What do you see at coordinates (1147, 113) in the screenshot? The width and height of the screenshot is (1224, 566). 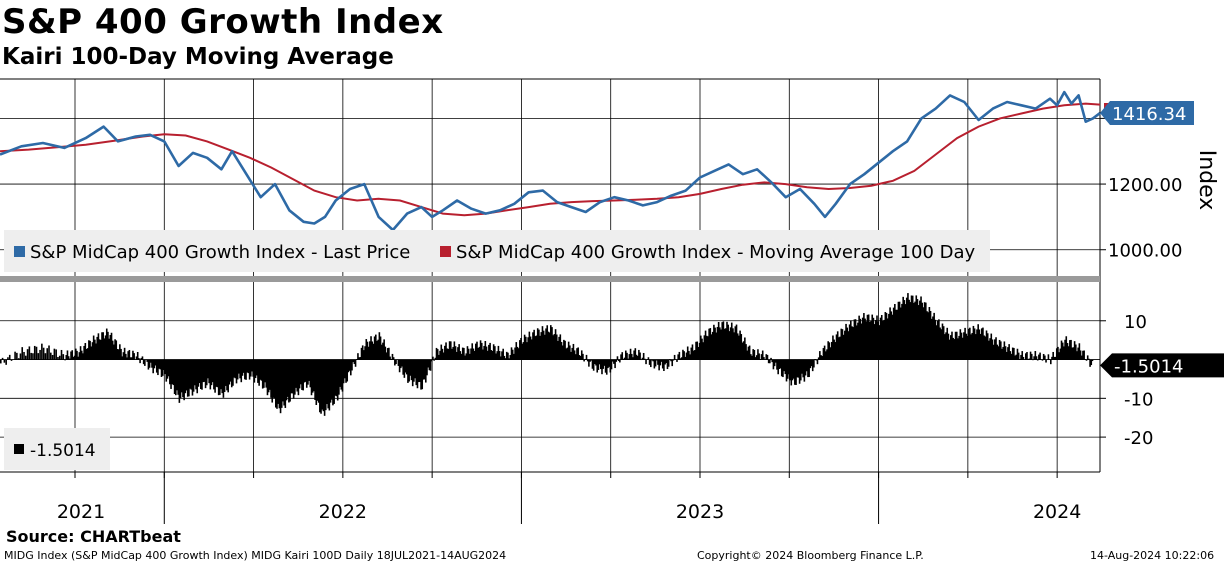 I see `price-value-tag` at bounding box center [1147, 113].